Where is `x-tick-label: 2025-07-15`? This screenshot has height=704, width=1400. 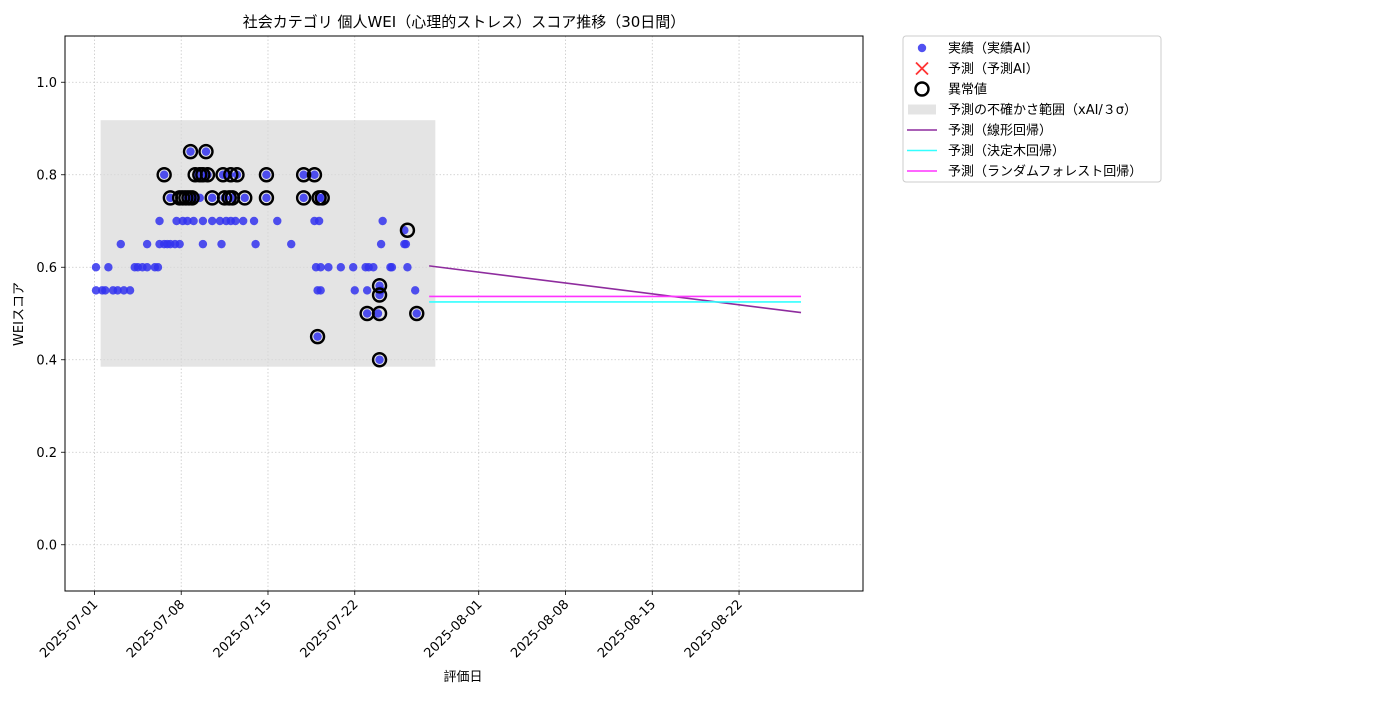 x-tick-label: 2025-07-15 is located at coordinates (243, 629).